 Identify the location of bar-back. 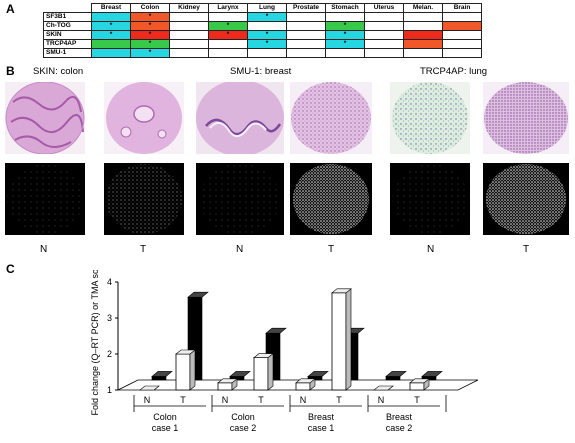
(159, 378).